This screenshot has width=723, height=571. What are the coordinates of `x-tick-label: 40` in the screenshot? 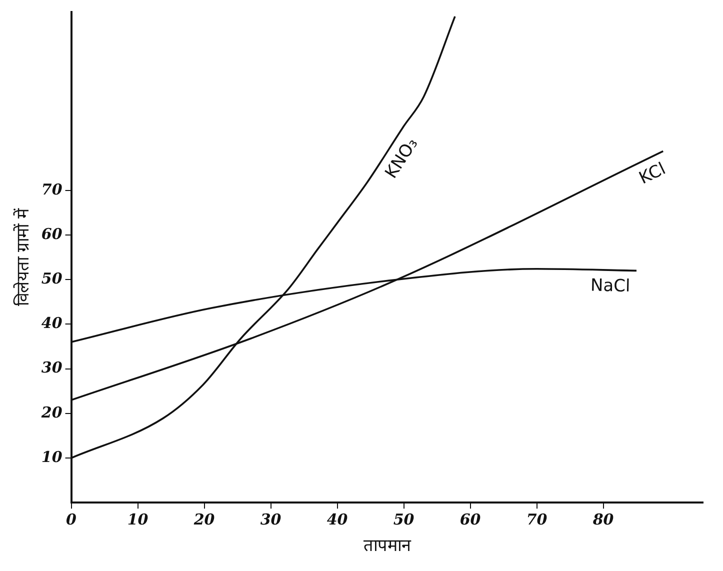 It's located at (337, 519).